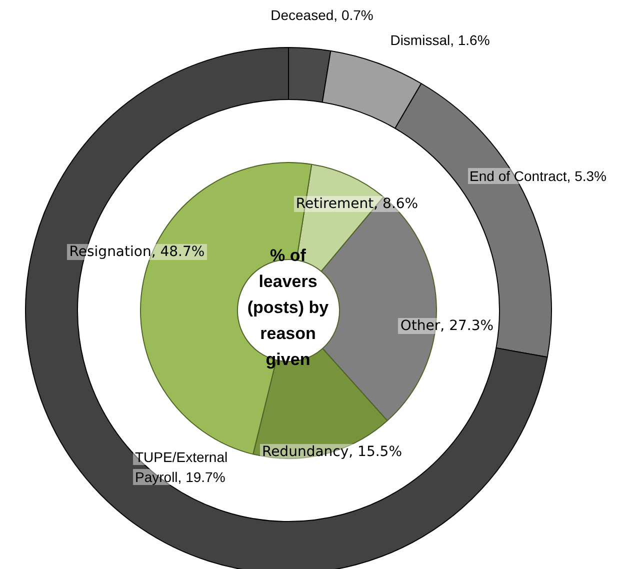  Describe the element at coordinates (332, 452) in the screenshot. I see `slice-label: Redundancy, 15.5%` at that location.